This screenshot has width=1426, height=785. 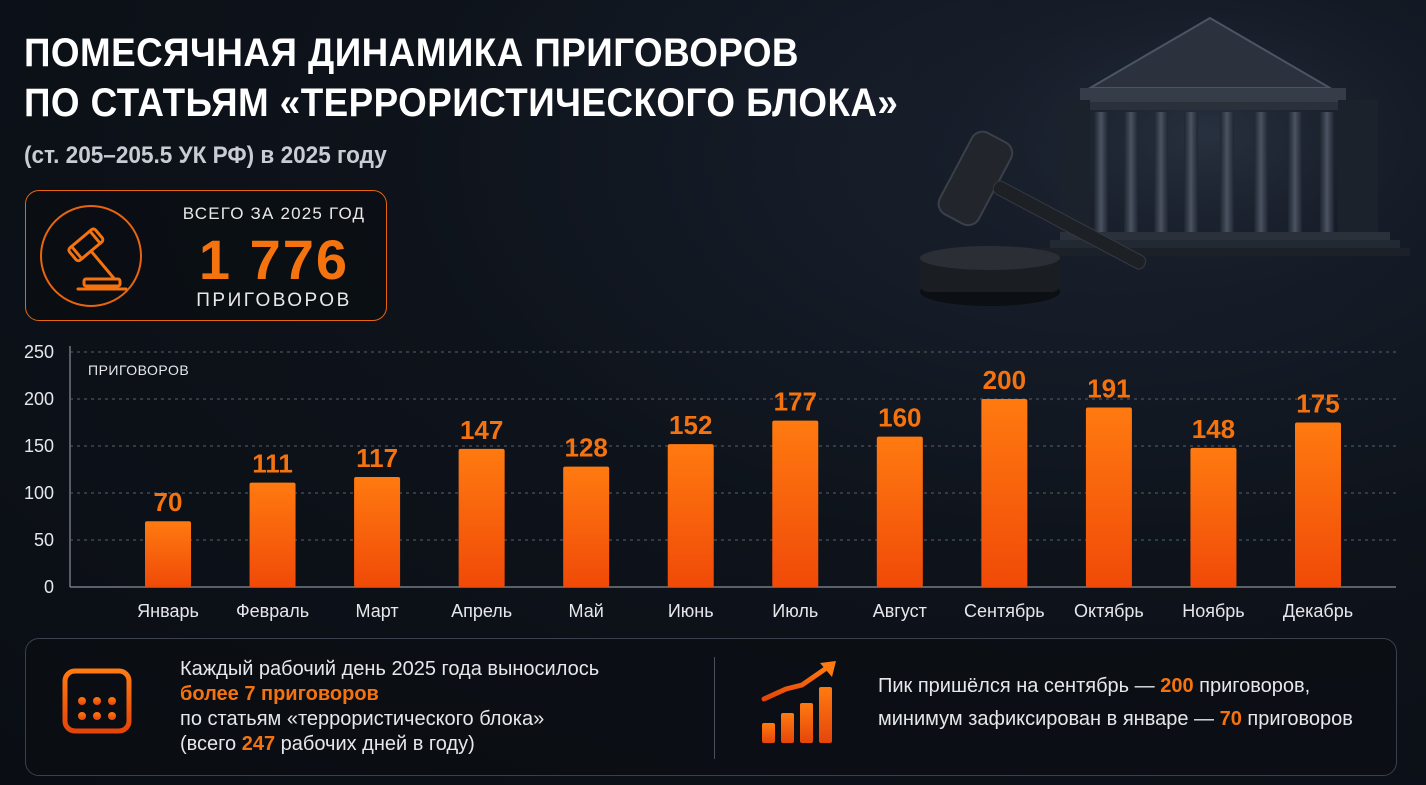 What do you see at coordinates (274, 259) in the screenshot?
I see `total-value: 1 776` at bounding box center [274, 259].